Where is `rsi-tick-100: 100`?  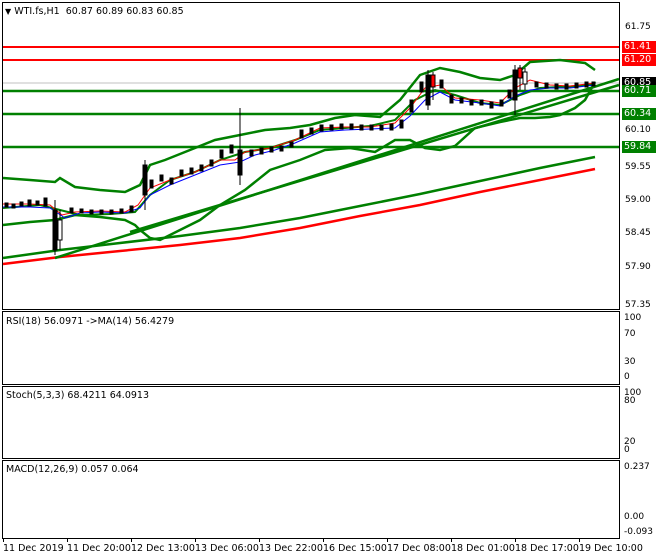
rsi-tick-100: 100 is located at coordinates (633, 318).